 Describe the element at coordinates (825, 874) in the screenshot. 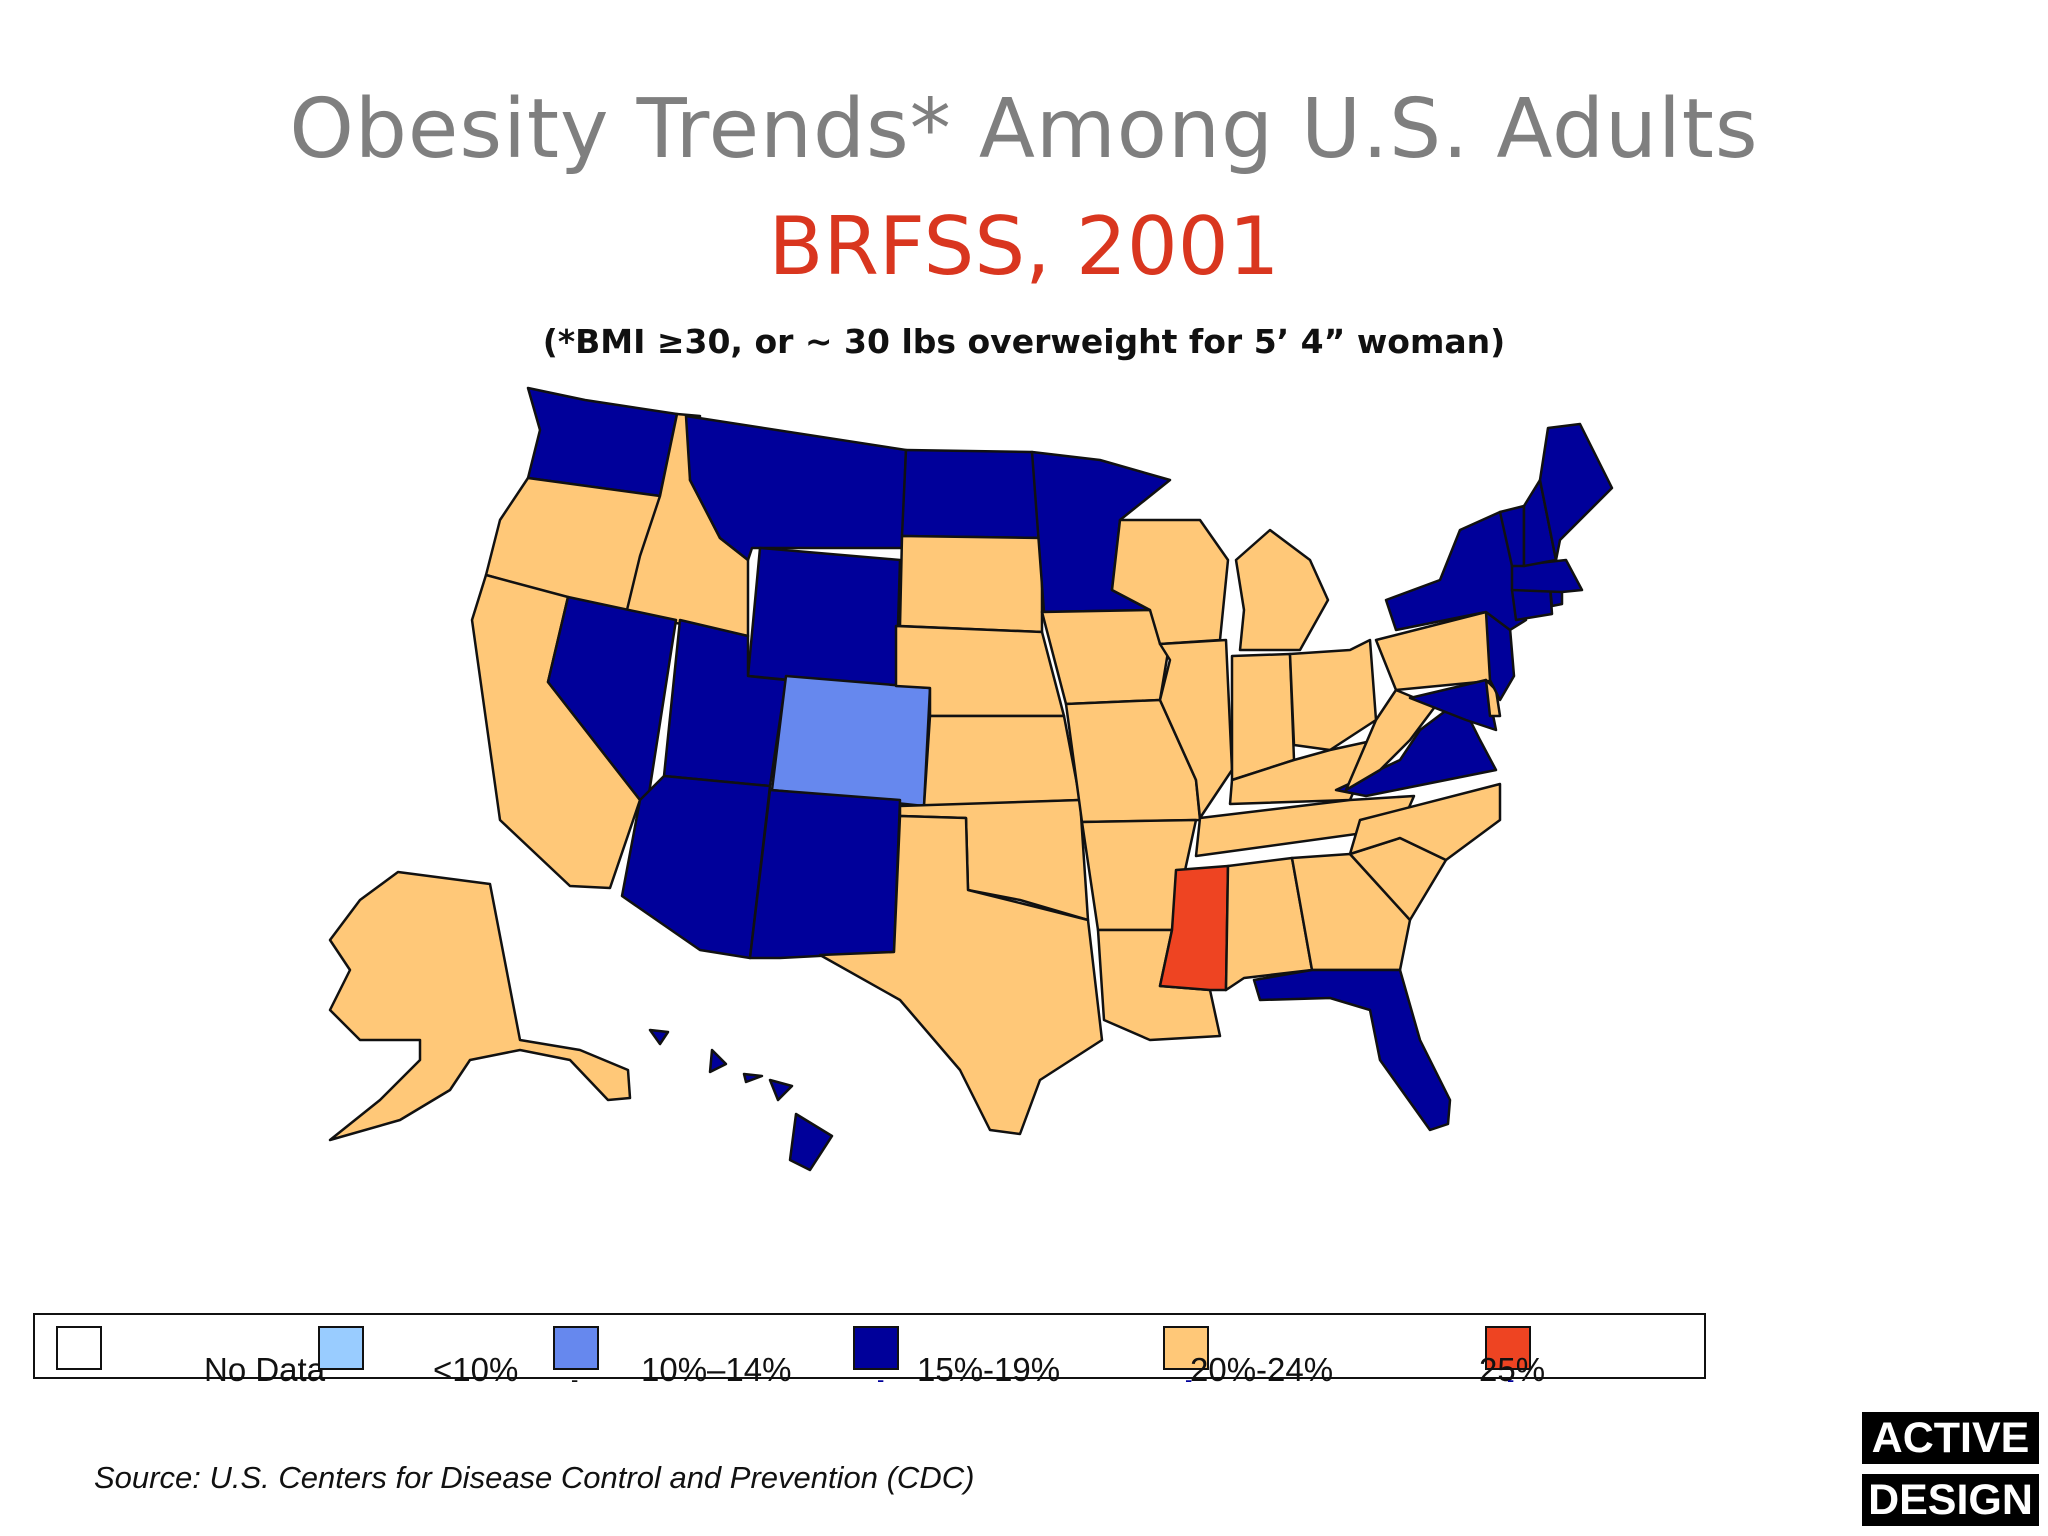

I see `state-NM` at that location.